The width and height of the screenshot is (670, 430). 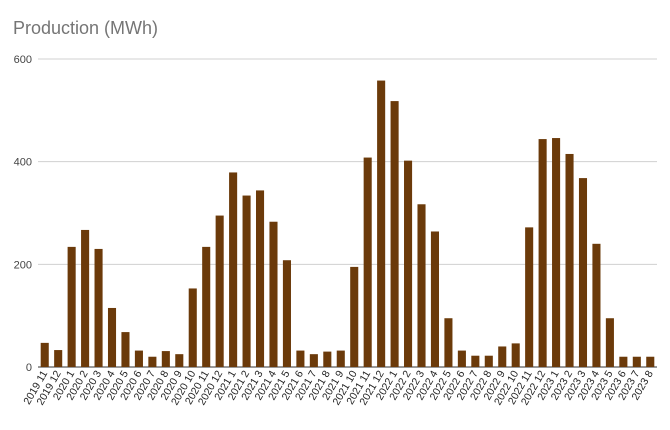 What do you see at coordinates (23, 60) in the screenshot?
I see `y-tick-label: 600` at bounding box center [23, 60].